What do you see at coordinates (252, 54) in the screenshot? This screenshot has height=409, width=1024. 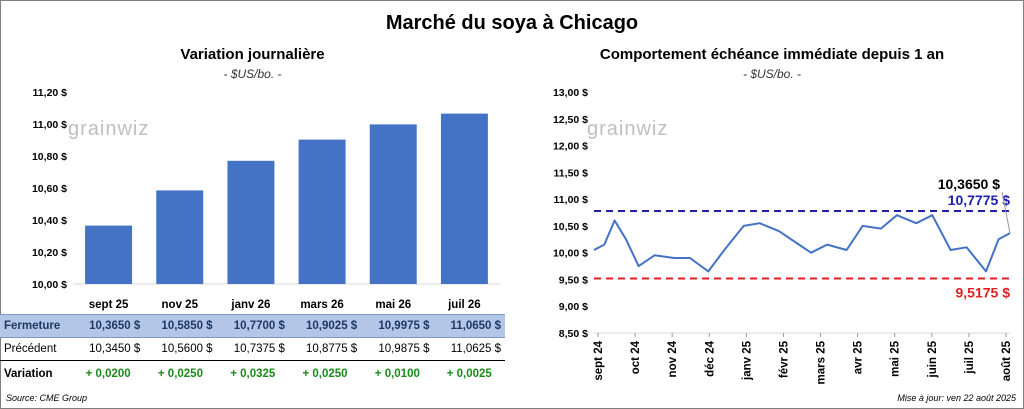 I see `bar-chart-title: Variation journalière` at bounding box center [252, 54].